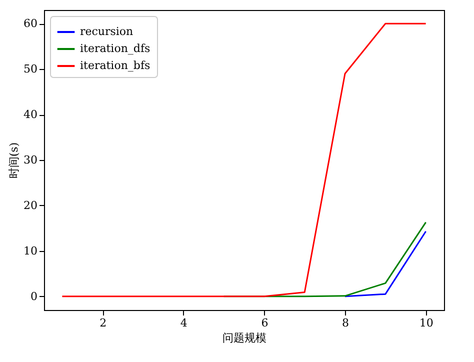  What do you see at coordinates (115, 48) in the screenshot?
I see `legend-label: iteration_dfs` at bounding box center [115, 48].